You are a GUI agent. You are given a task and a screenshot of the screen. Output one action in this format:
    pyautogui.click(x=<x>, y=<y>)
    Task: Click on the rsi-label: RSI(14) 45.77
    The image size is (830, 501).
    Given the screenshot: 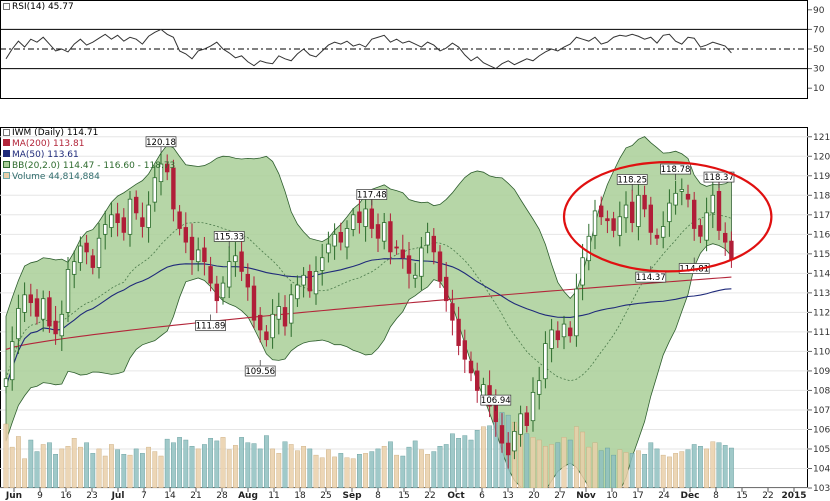 What is the action you would take?
    pyautogui.click(x=43, y=7)
    